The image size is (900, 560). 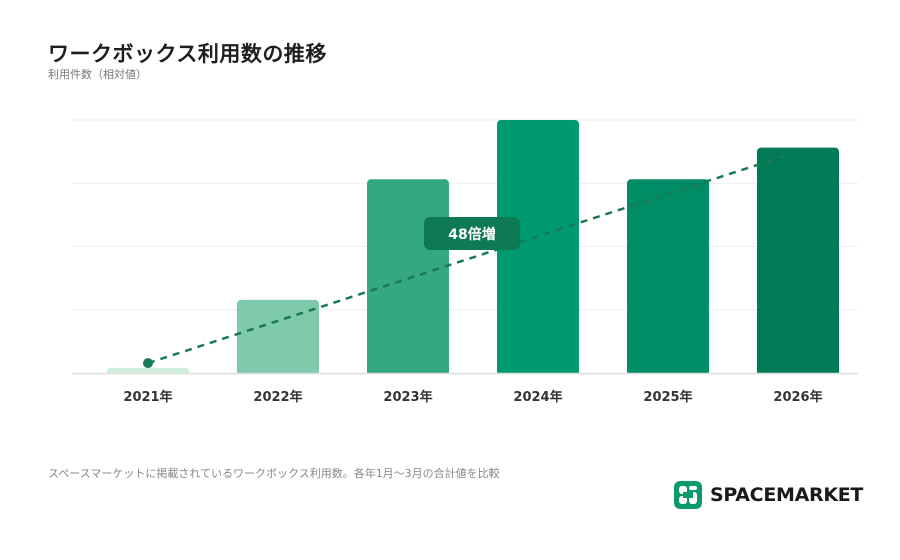 What do you see at coordinates (688, 495) in the screenshot?
I see `spacemarket-logo-icon` at bounding box center [688, 495].